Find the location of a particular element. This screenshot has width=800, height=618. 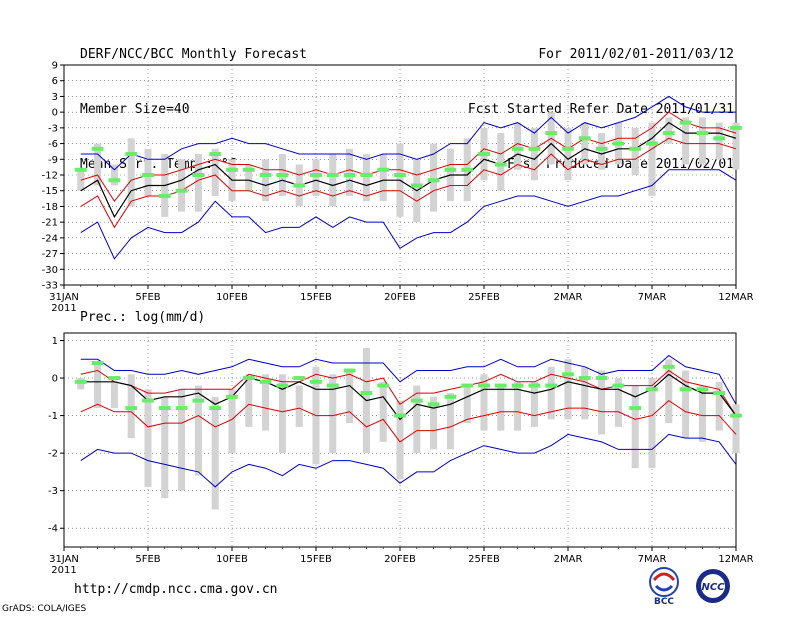

precipitation-xtick-label: 12MAR is located at coordinates (735, 559).